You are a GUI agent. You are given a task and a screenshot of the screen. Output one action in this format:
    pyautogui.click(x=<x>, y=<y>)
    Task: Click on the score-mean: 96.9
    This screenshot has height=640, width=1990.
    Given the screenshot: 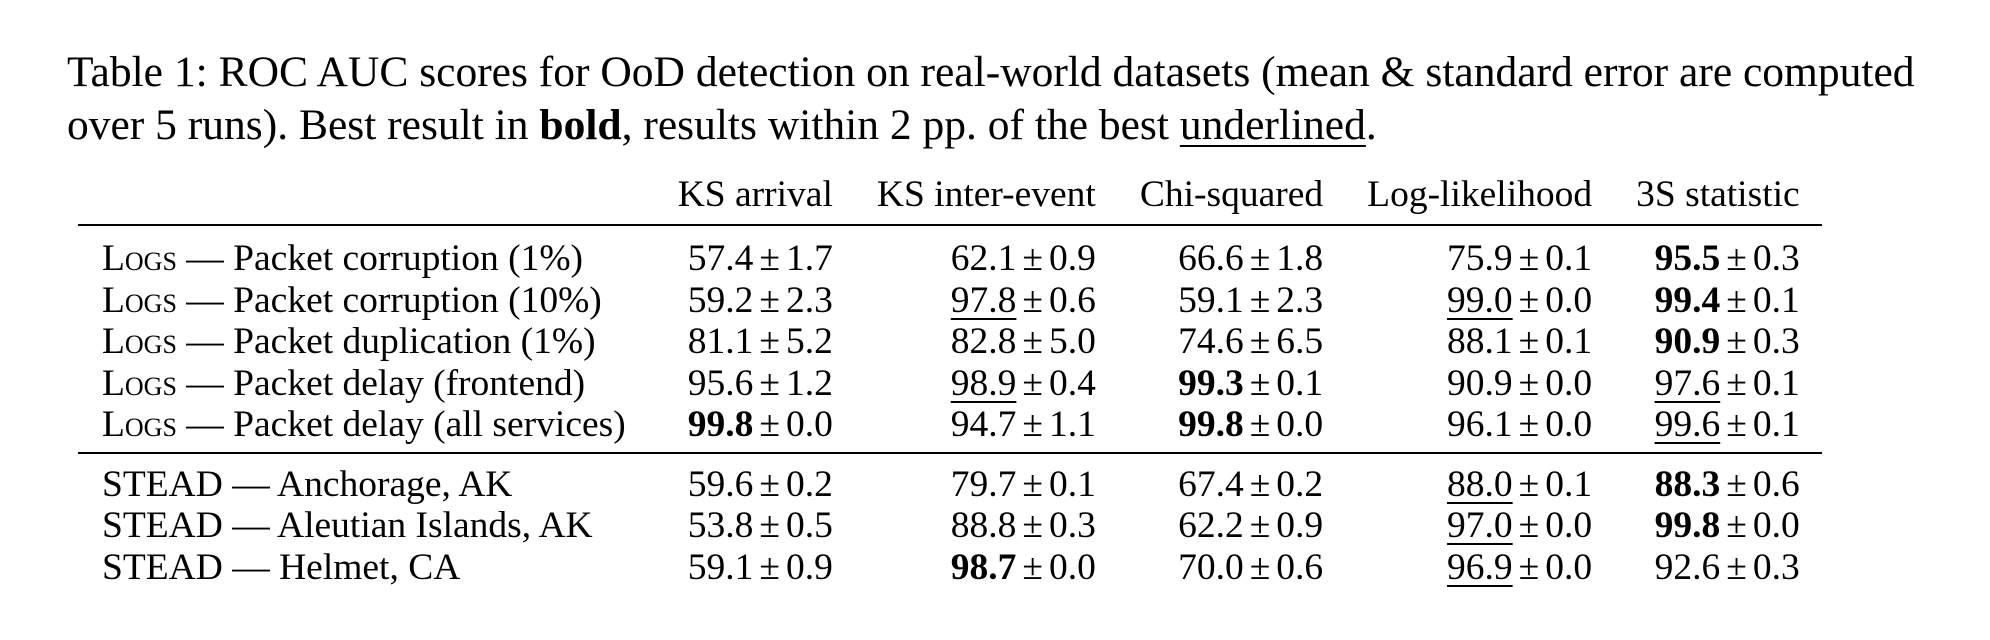 What is the action you would take?
    pyautogui.click(x=1480, y=567)
    